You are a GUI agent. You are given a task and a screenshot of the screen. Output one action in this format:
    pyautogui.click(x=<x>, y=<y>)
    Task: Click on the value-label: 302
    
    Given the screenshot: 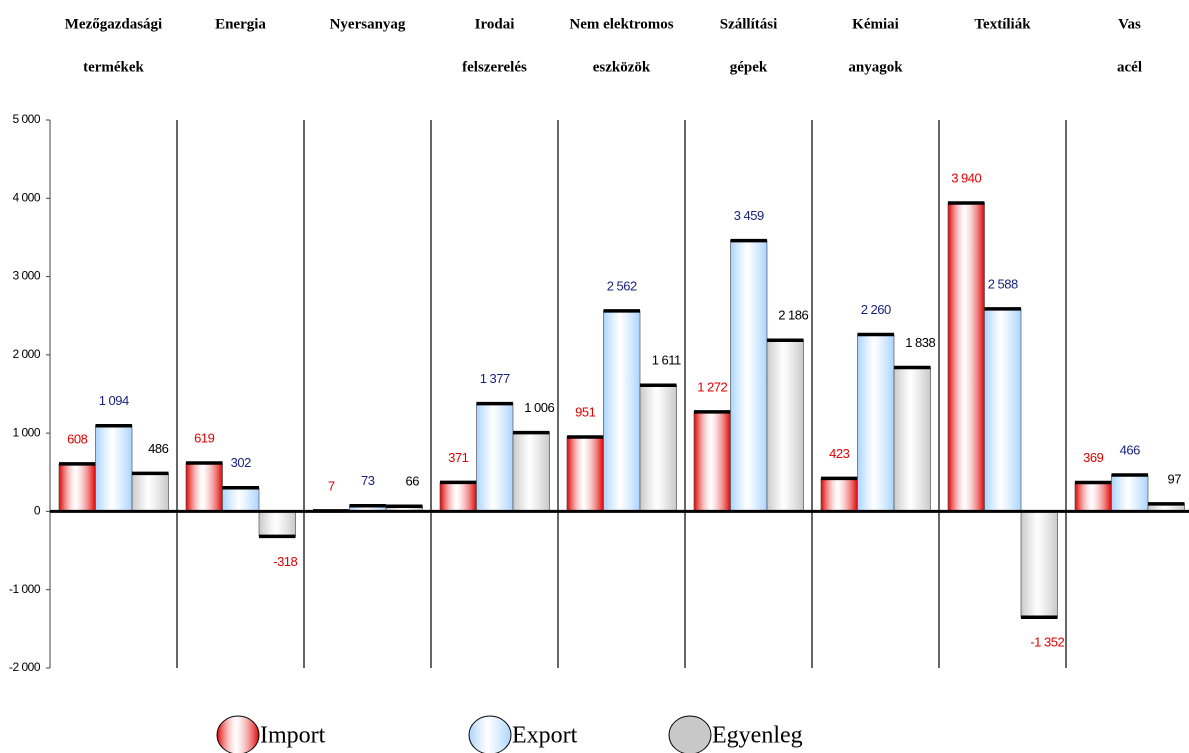 What is the action you would take?
    pyautogui.click(x=241, y=462)
    